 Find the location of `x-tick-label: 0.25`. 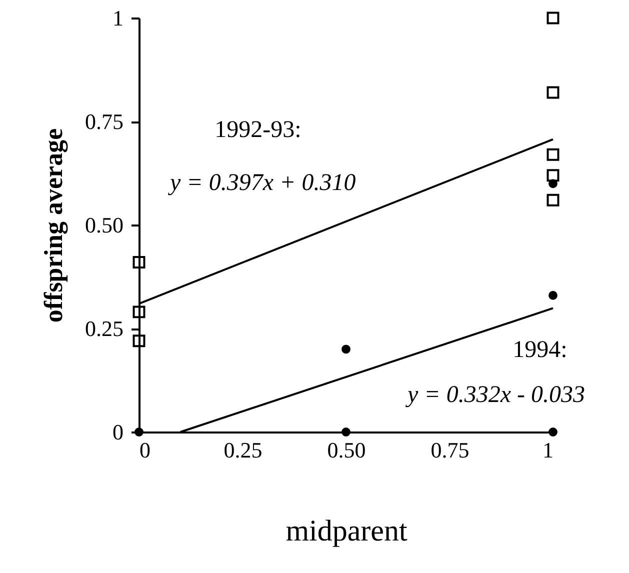

x-tick-label: 0.25 is located at coordinates (243, 450).